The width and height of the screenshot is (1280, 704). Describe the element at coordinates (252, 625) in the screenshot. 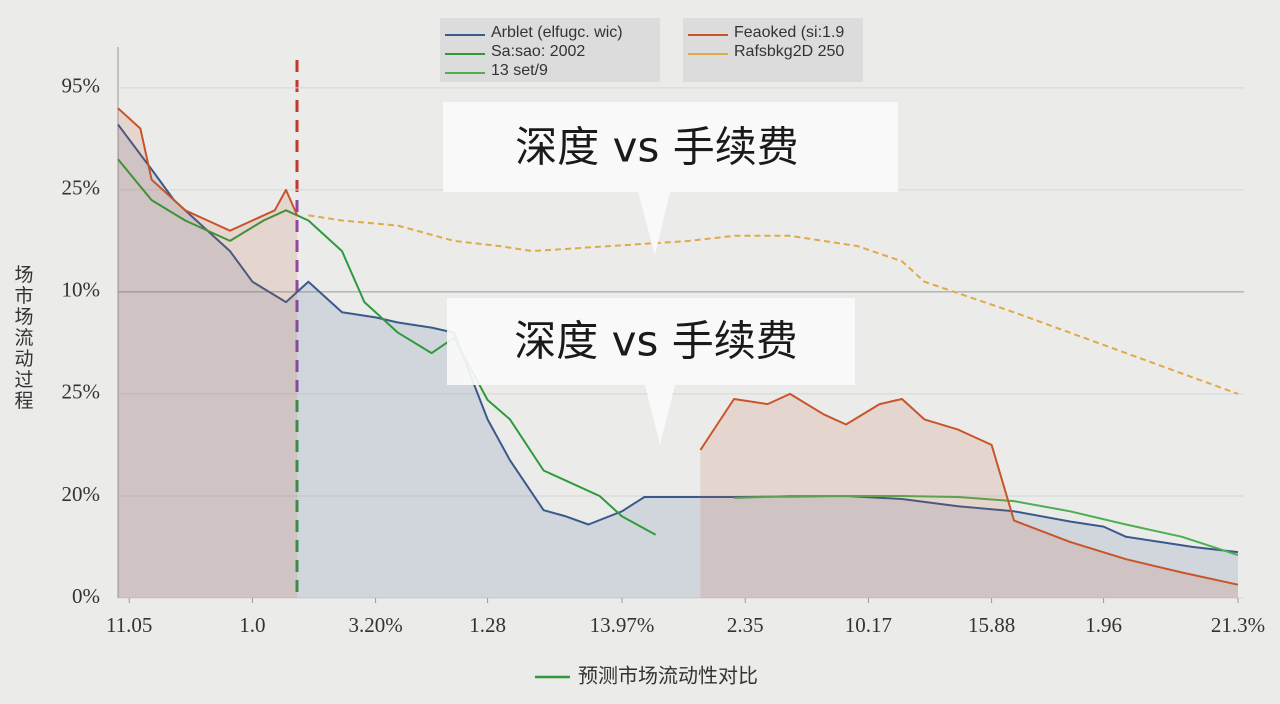

I see `x-tick-label: 1.0` at that location.